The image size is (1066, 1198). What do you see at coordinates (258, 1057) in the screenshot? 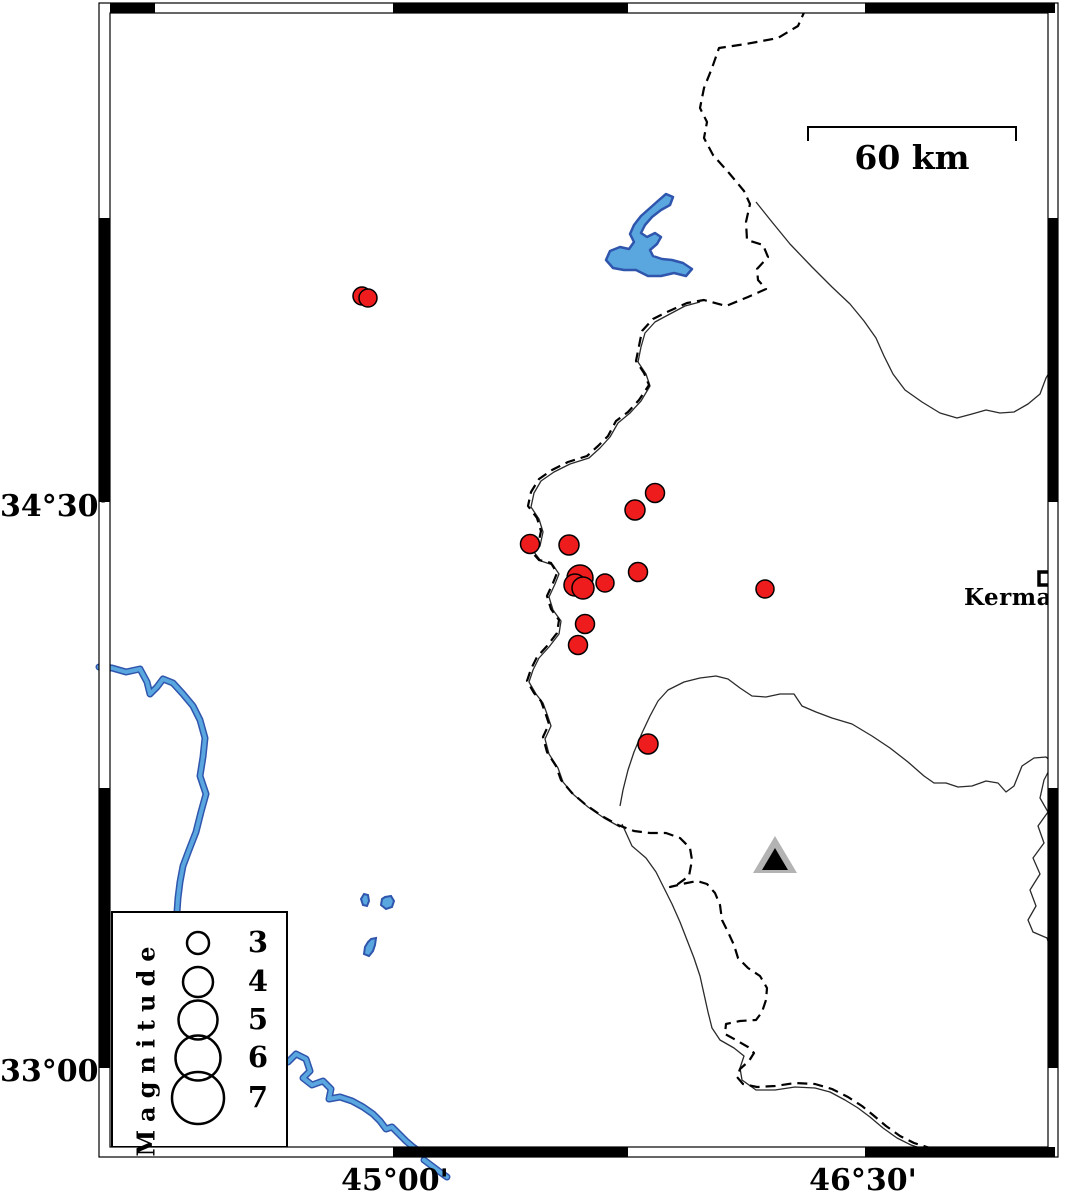
I see `legend-mag-6: 6` at bounding box center [258, 1057].